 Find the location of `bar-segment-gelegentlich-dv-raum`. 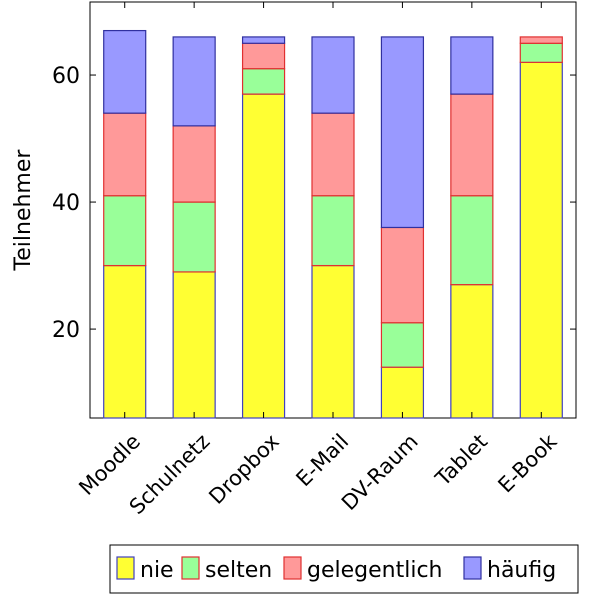

bar-segment-gelegentlich-dv-raum is located at coordinates (402, 275).